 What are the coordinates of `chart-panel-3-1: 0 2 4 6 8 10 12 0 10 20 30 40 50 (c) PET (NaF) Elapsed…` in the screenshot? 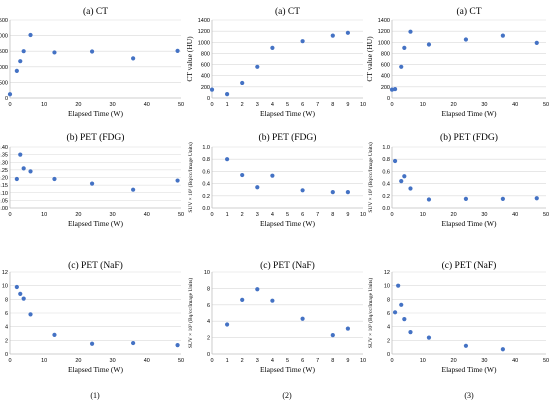 It's located at (93, 317).